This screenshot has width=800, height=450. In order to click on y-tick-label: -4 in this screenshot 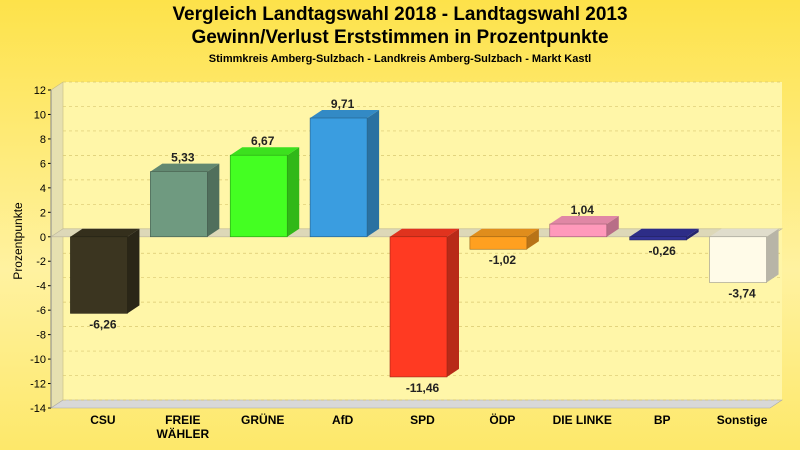, I will do `click(41, 287)`.